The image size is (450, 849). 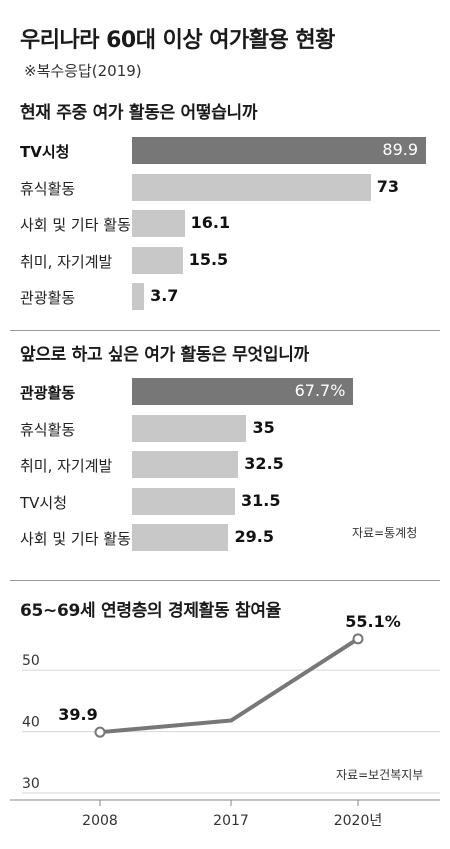 What do you see at coordinates (263, 427) in the screenshot?
I see `bar-value-label: 35` at bounding box center [263, 427].